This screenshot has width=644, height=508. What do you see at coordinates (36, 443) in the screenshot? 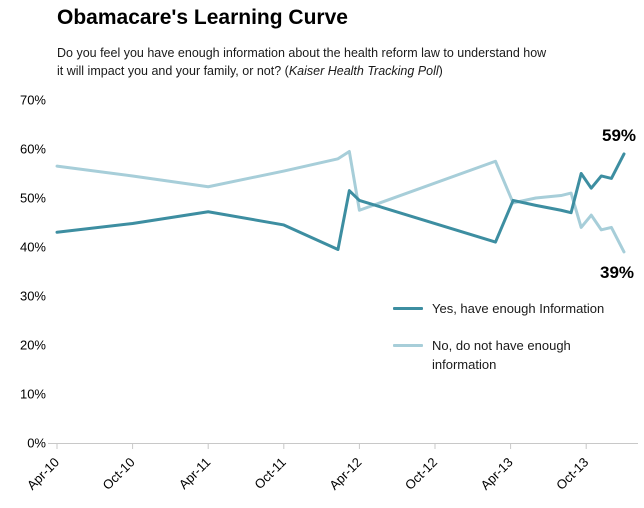
I see `y-axis-tick-label: 0%` at bounding box center [36, 443].